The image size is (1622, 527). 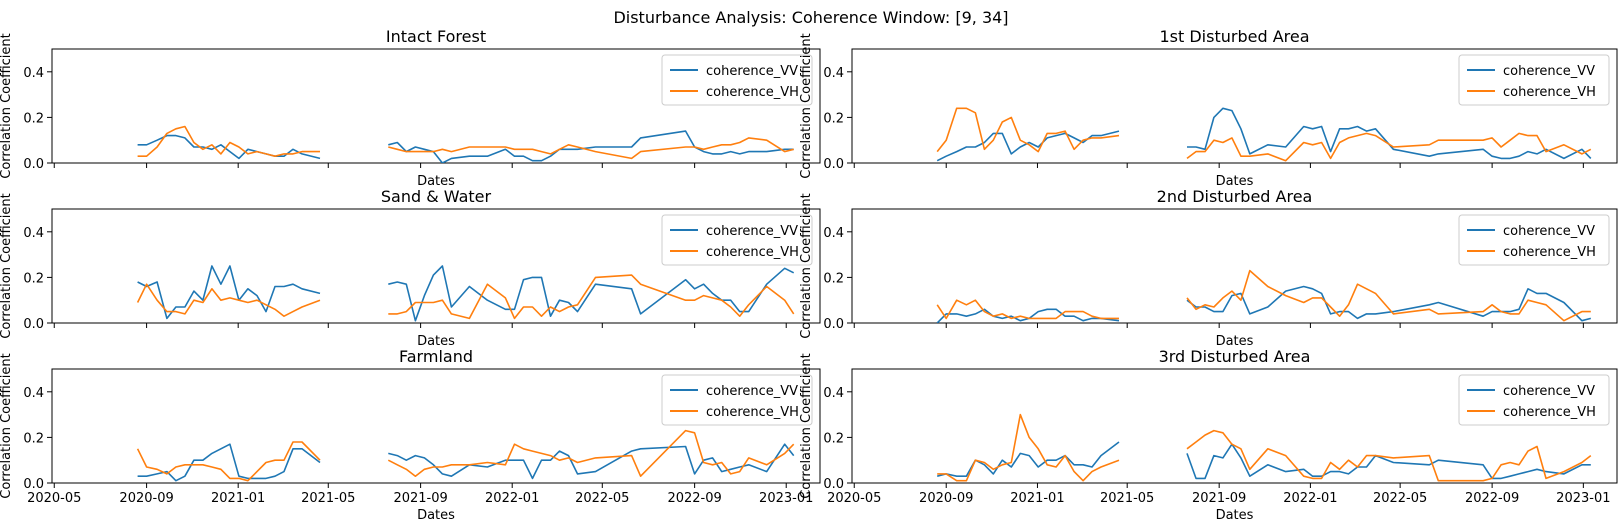 I want to click on panel-title: 1st Disturbed Area, so click(x=1234, y=36).